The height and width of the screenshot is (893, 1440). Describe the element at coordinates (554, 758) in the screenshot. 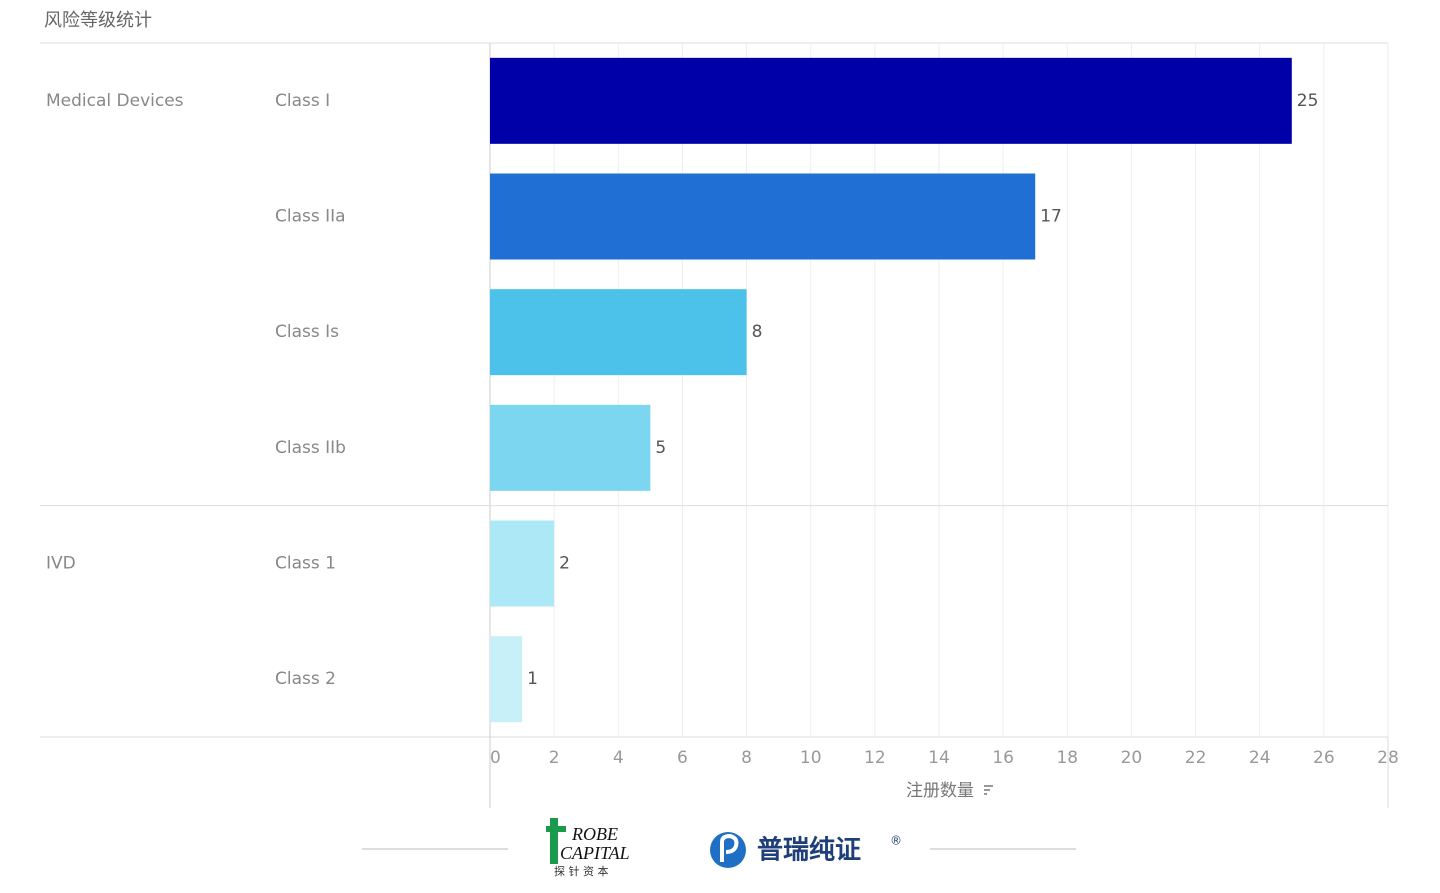

I see `x-tick-label: 2` at that location.